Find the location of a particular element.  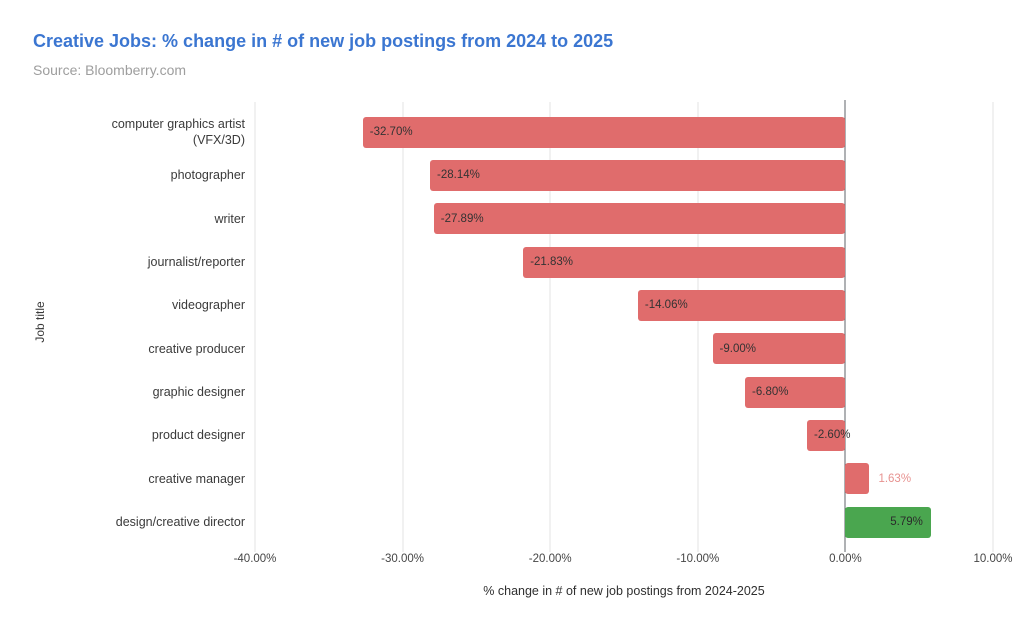

bar-value-label: -28.14% is located at coordinates (458, 175).